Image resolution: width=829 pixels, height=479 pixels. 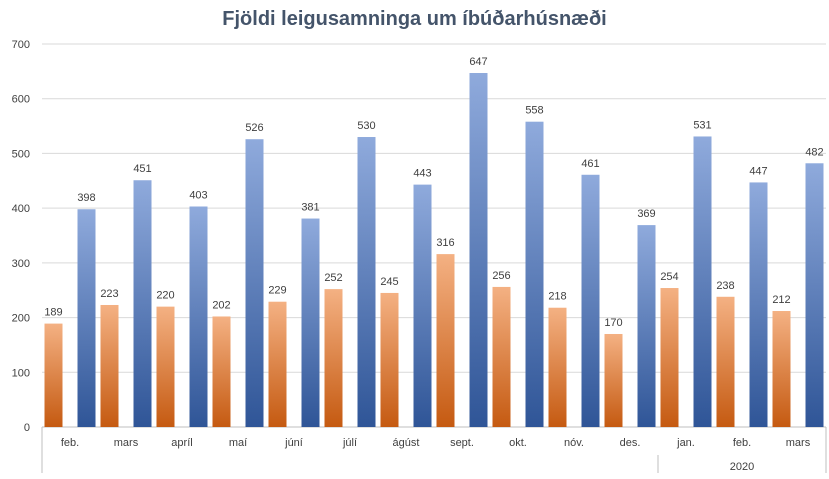 I want to click on data-label: 238, so click(x=725, y=286).